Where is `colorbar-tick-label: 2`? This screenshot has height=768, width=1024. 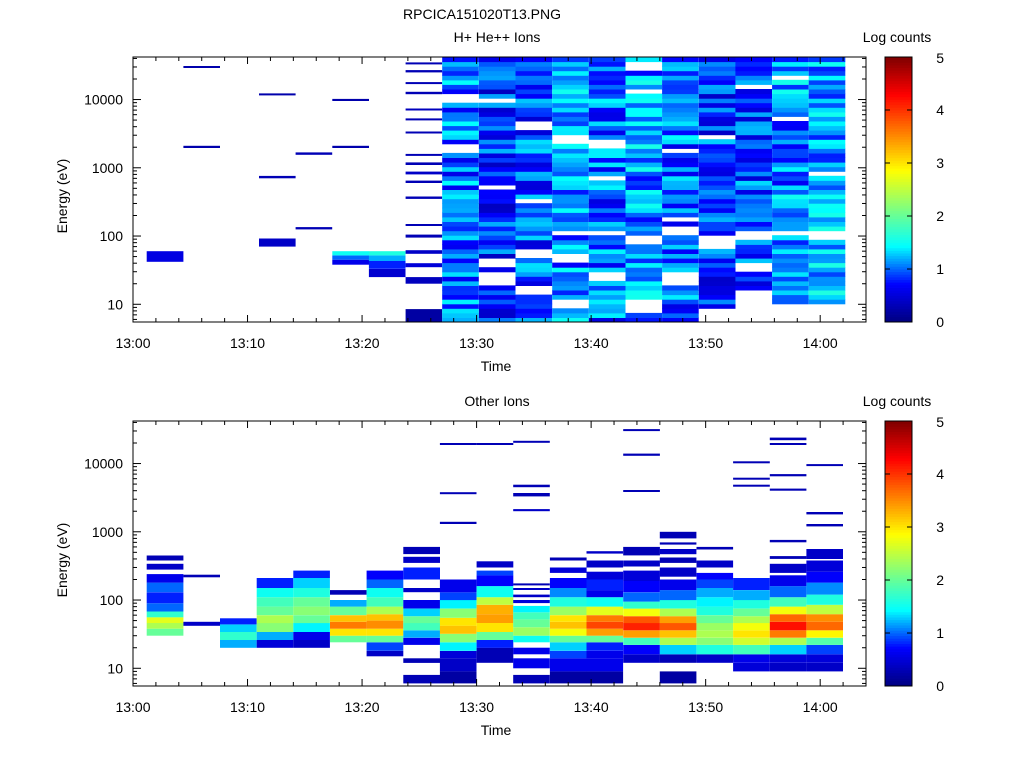 colorbar-tick-label: 2 is located at coordinates (940, 580).